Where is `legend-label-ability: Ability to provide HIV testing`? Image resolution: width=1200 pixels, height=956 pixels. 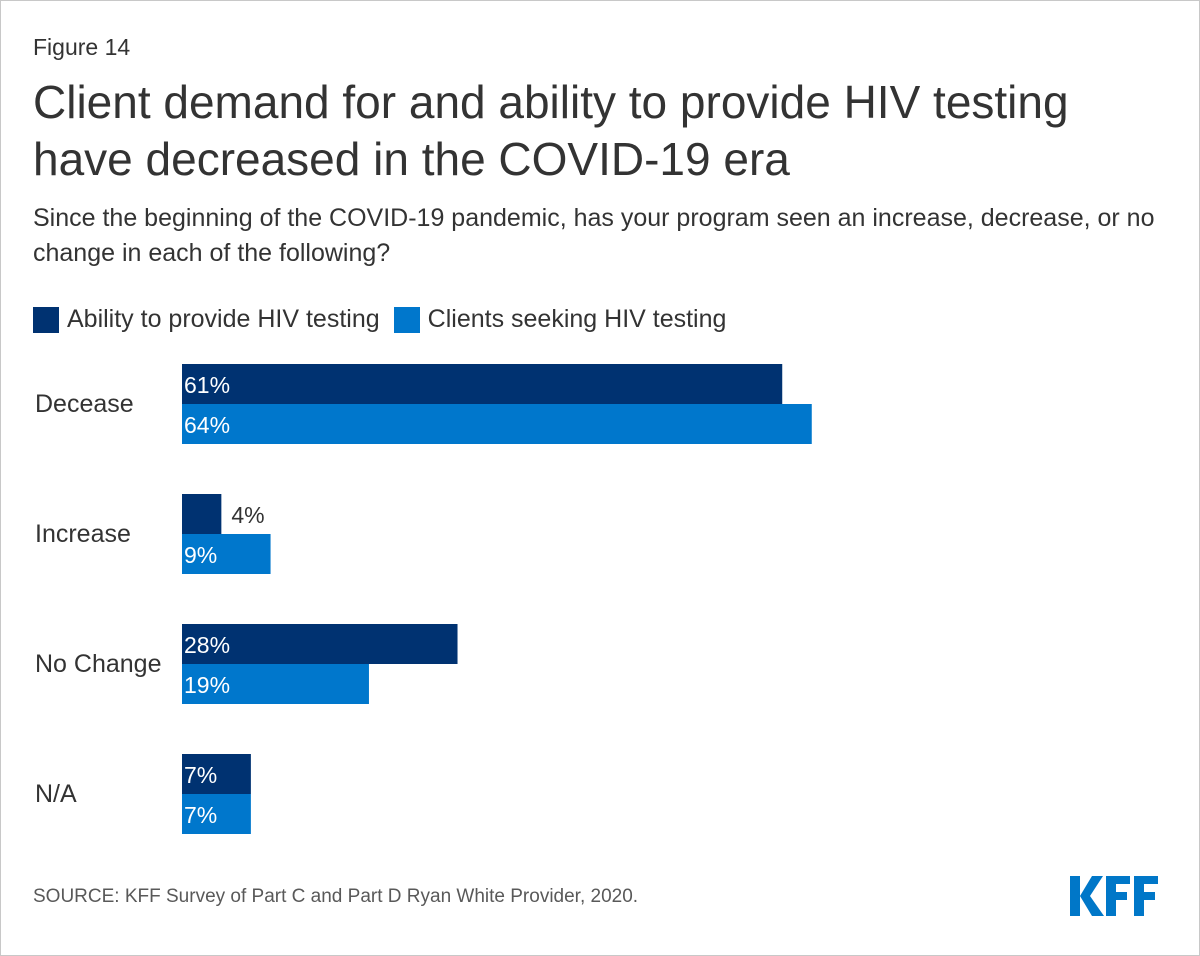 legend-label-ability: Ability to provide HIV testing is located at coordinates (223, 319).